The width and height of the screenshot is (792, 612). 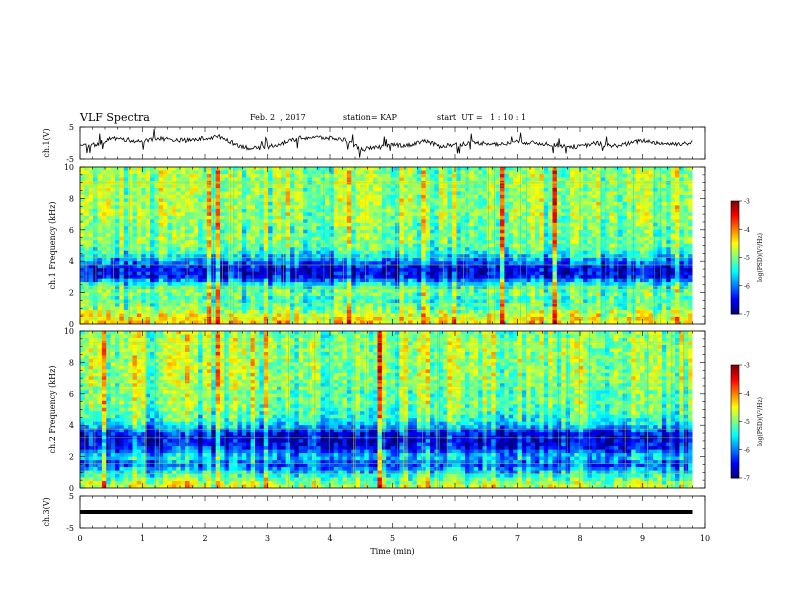 What do you see at coordinates (46, 511) in the screenshot?
I see `ch3-ylabel: ch.3(V)` at bounding box center [46, 511].